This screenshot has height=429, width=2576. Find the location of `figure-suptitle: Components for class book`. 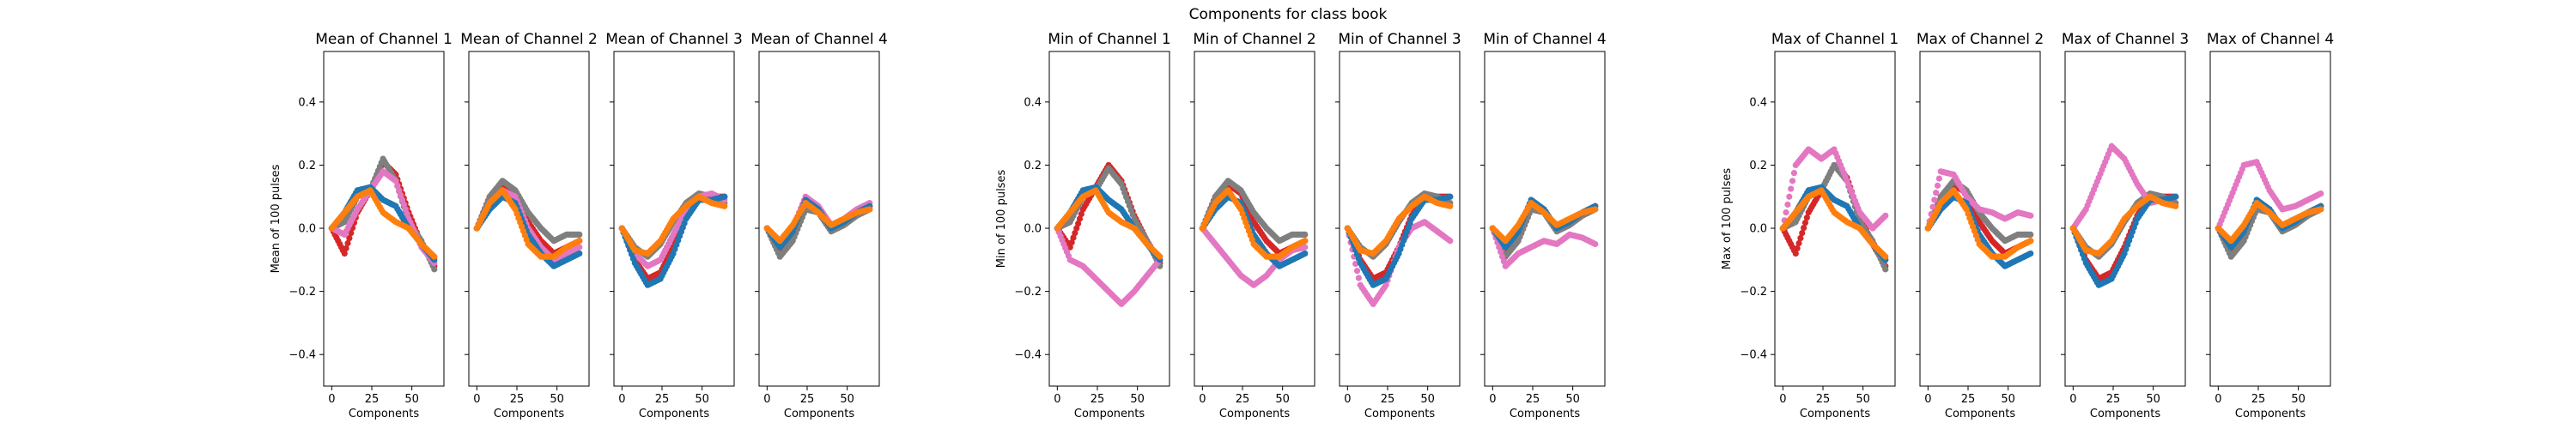

figure-suptitle: Components for class book is located at coordinates (1288, 15).